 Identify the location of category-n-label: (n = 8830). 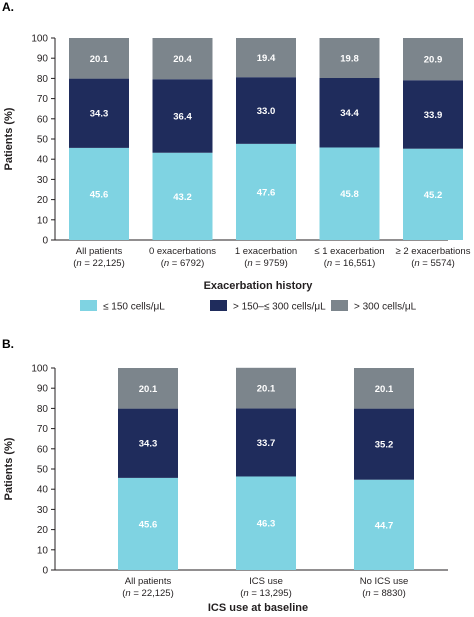
(384, 593).